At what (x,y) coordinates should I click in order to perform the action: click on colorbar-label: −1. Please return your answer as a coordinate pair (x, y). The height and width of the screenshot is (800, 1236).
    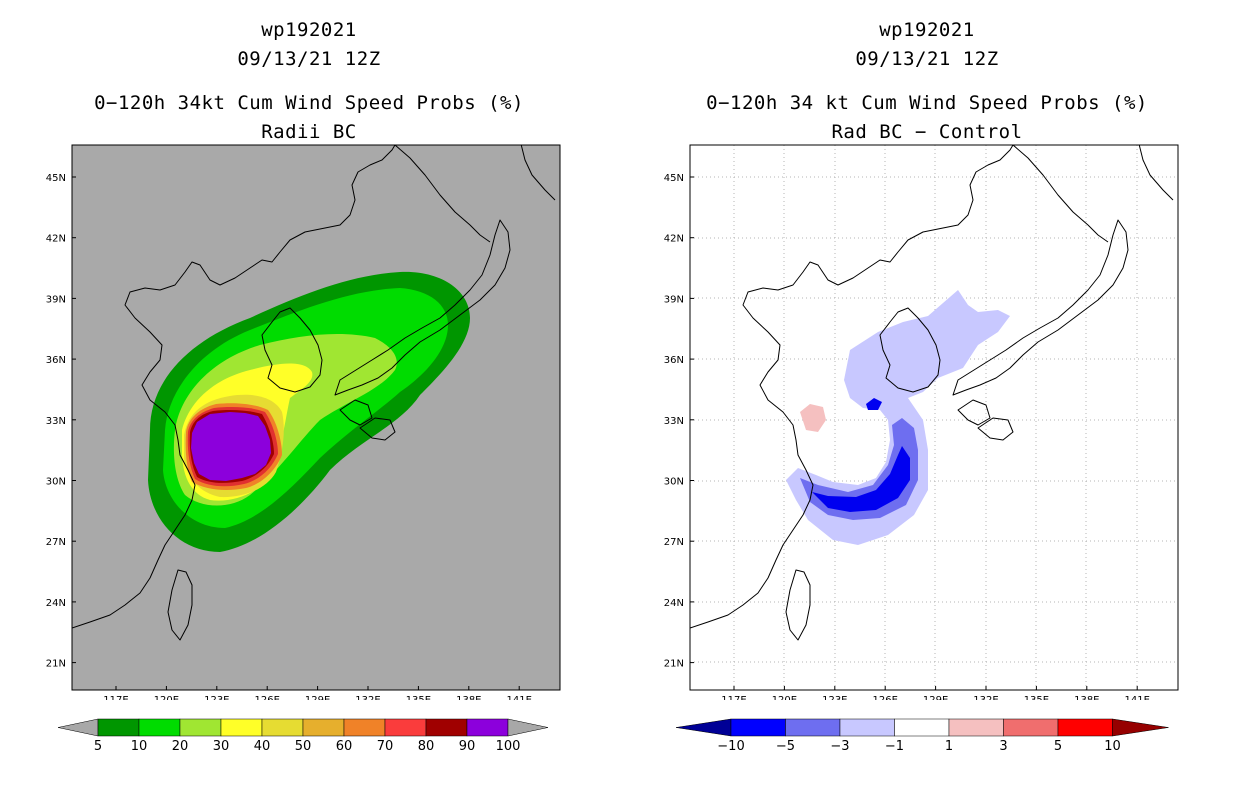
    Looking at the image, I should click on (894, 746).